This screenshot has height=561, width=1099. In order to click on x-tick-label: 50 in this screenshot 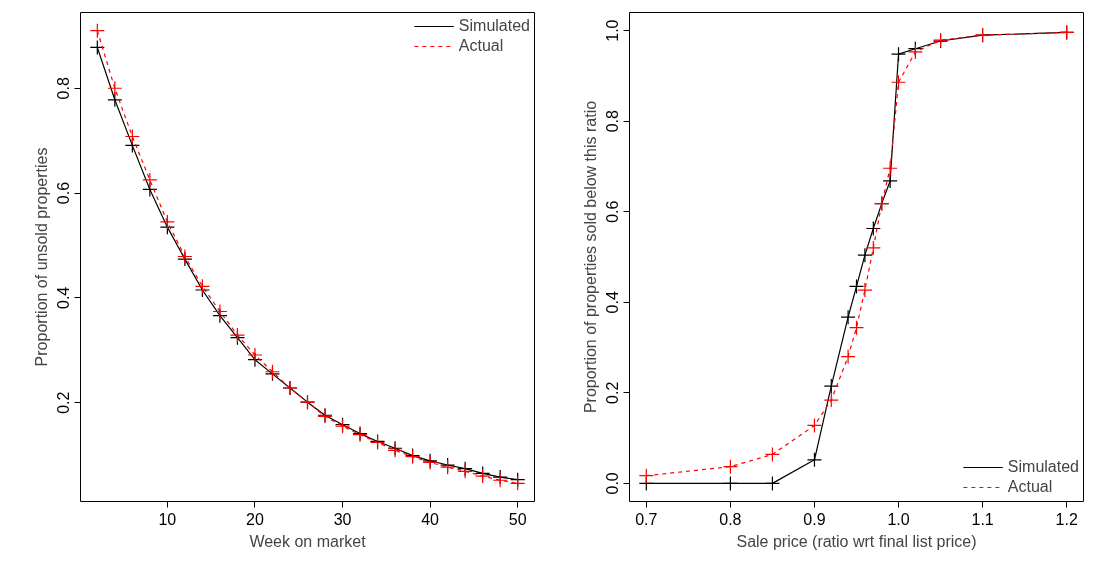, I will do `click(517, 519)`.